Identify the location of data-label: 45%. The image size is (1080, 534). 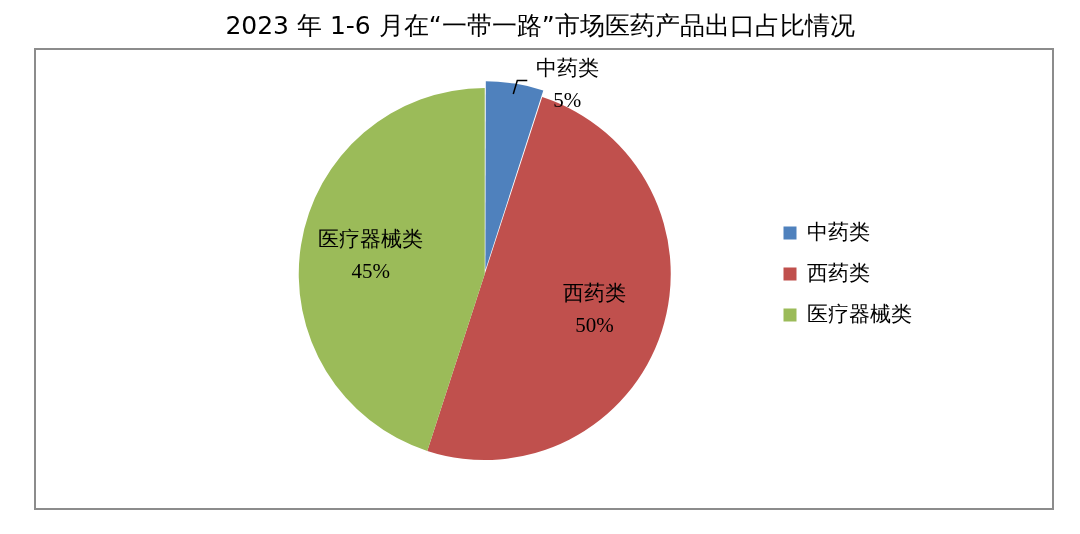
(371, 271).